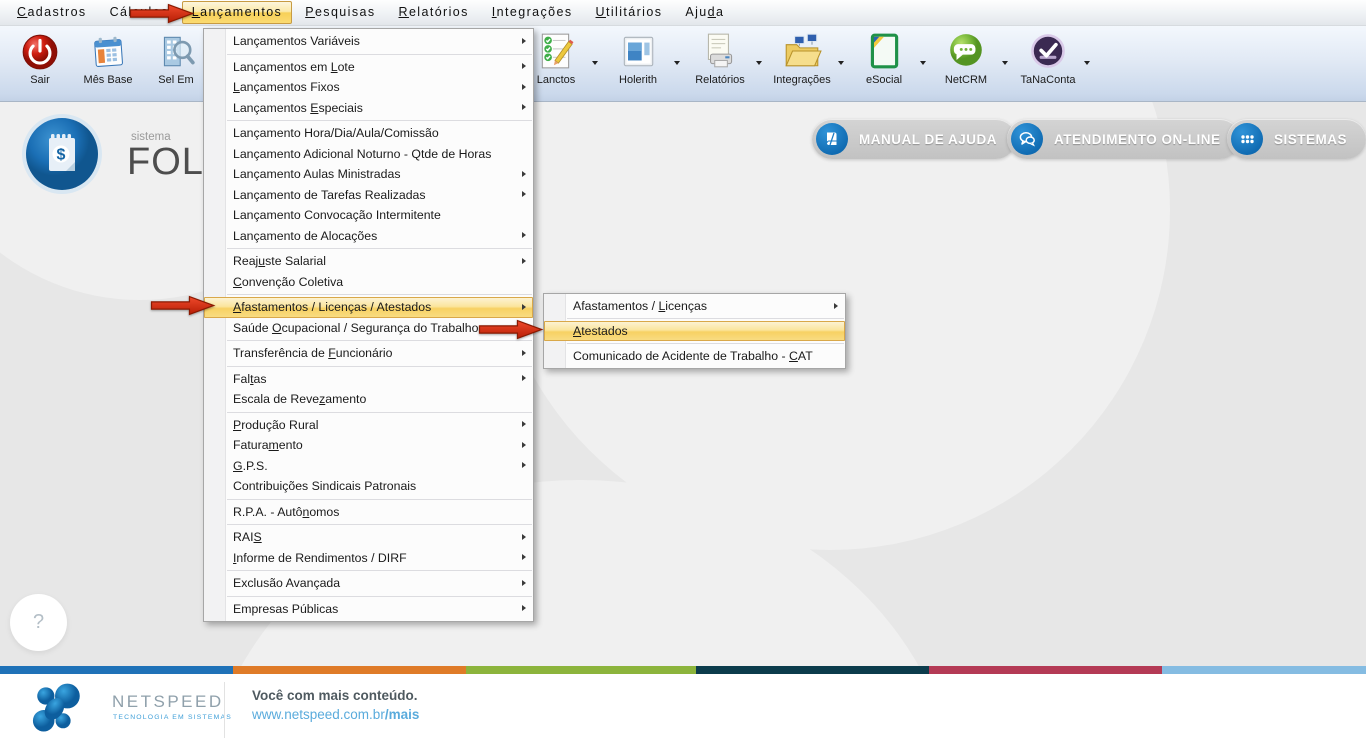 The image size is (1366, 747). Describe the element at coordinates (694, 331) in the screenshot. I see `menu-item-atestados: Atestados` at that location.